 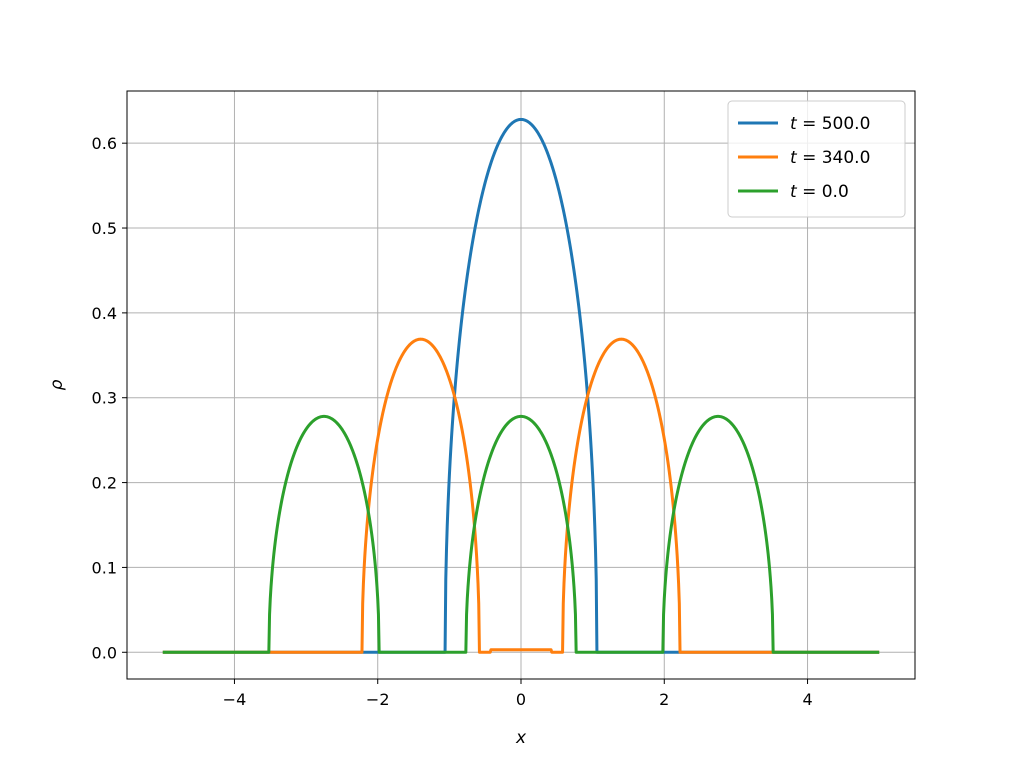 What do you see at coordinates (104, 483) in the screenshot?
I see `y-tick-label: 0.2` at bounding box center [104, 483].